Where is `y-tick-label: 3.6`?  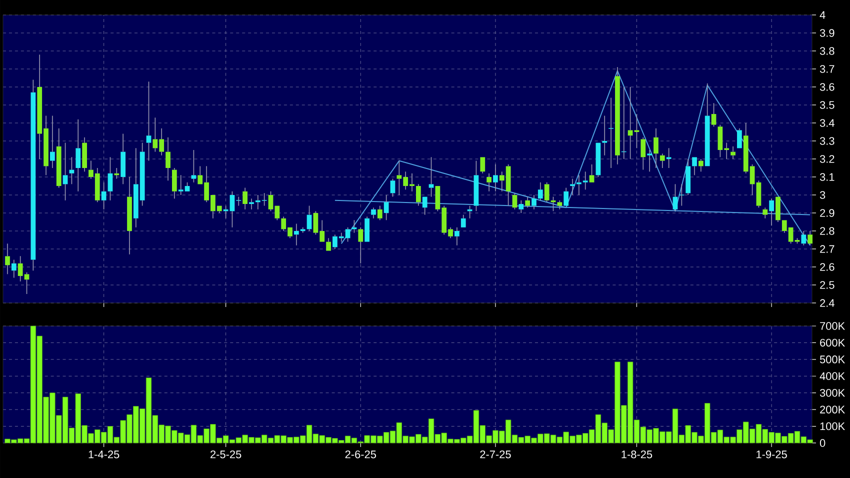 y-tick-label: 3.6 is located at coordinates (827, 87).